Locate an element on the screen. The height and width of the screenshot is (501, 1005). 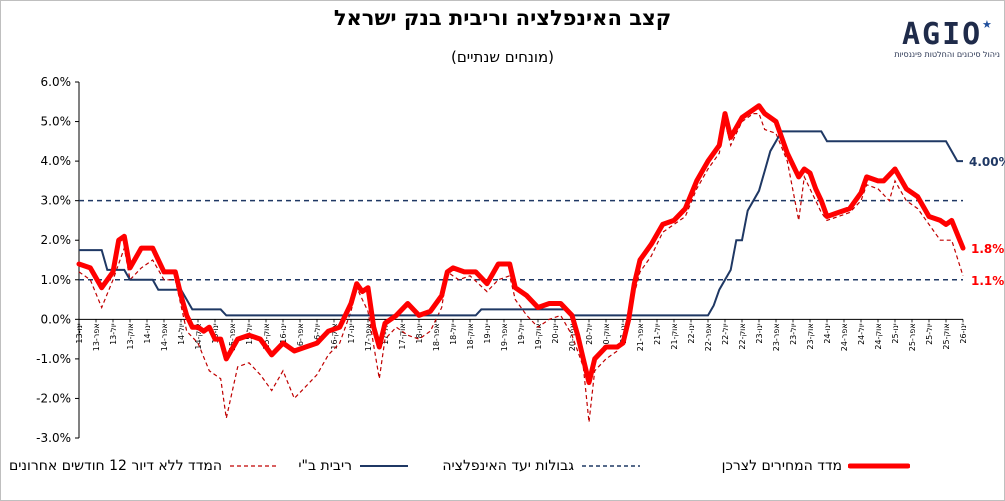
page-subtitle: (מונחים שנתיים) is located at coordinates (502, 57).